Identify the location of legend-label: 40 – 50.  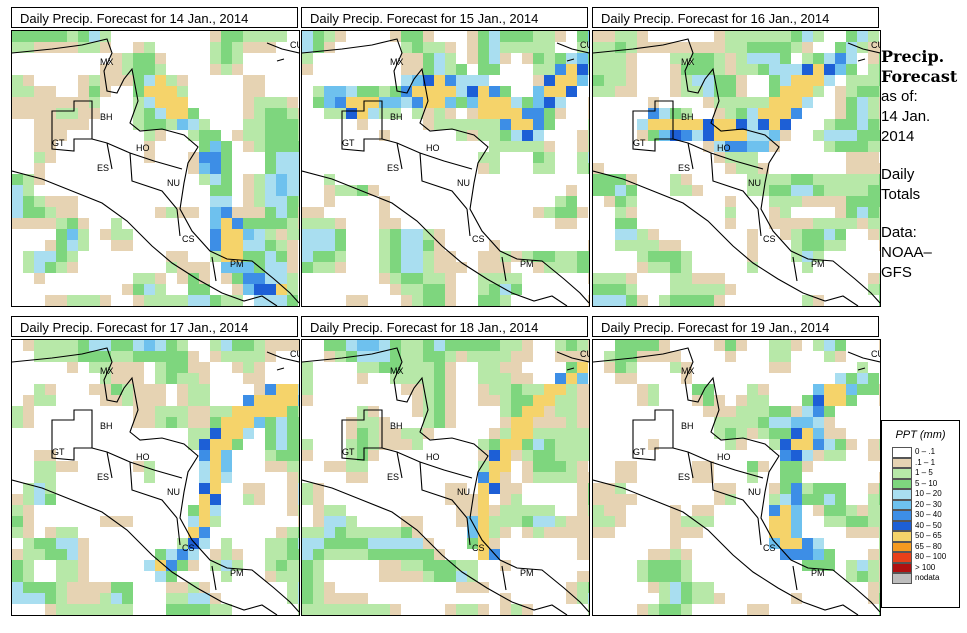
(928, 525).